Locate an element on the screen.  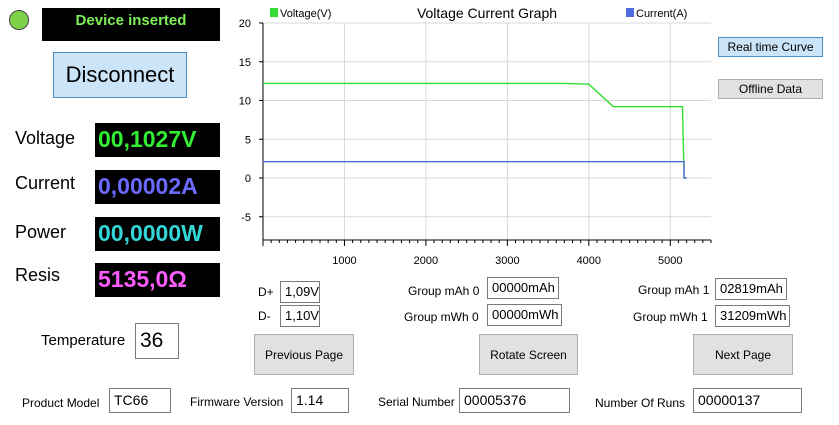
voltage-label: Voltage is located at coordinates (45, 138).